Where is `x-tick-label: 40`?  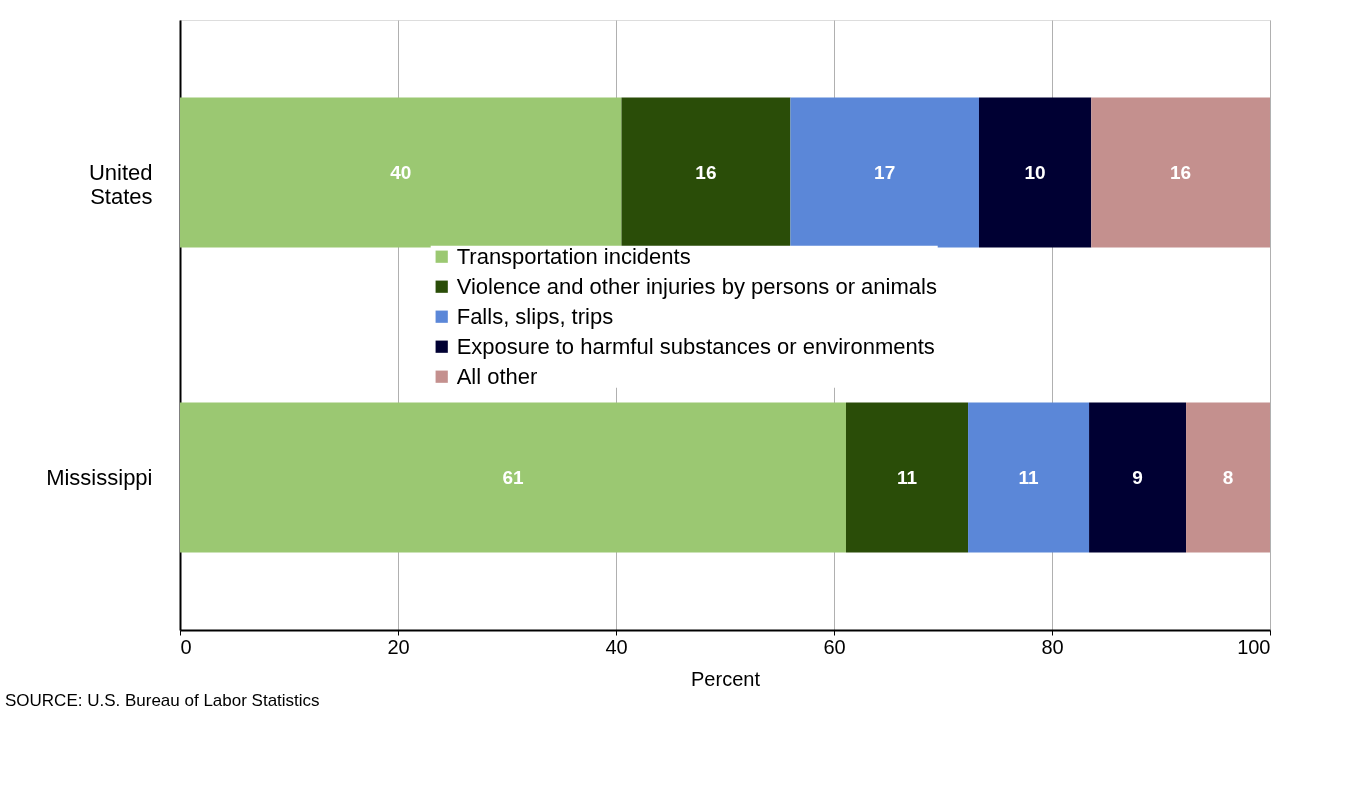 x-tick-label: 40 is located at coordinates (616, 646).